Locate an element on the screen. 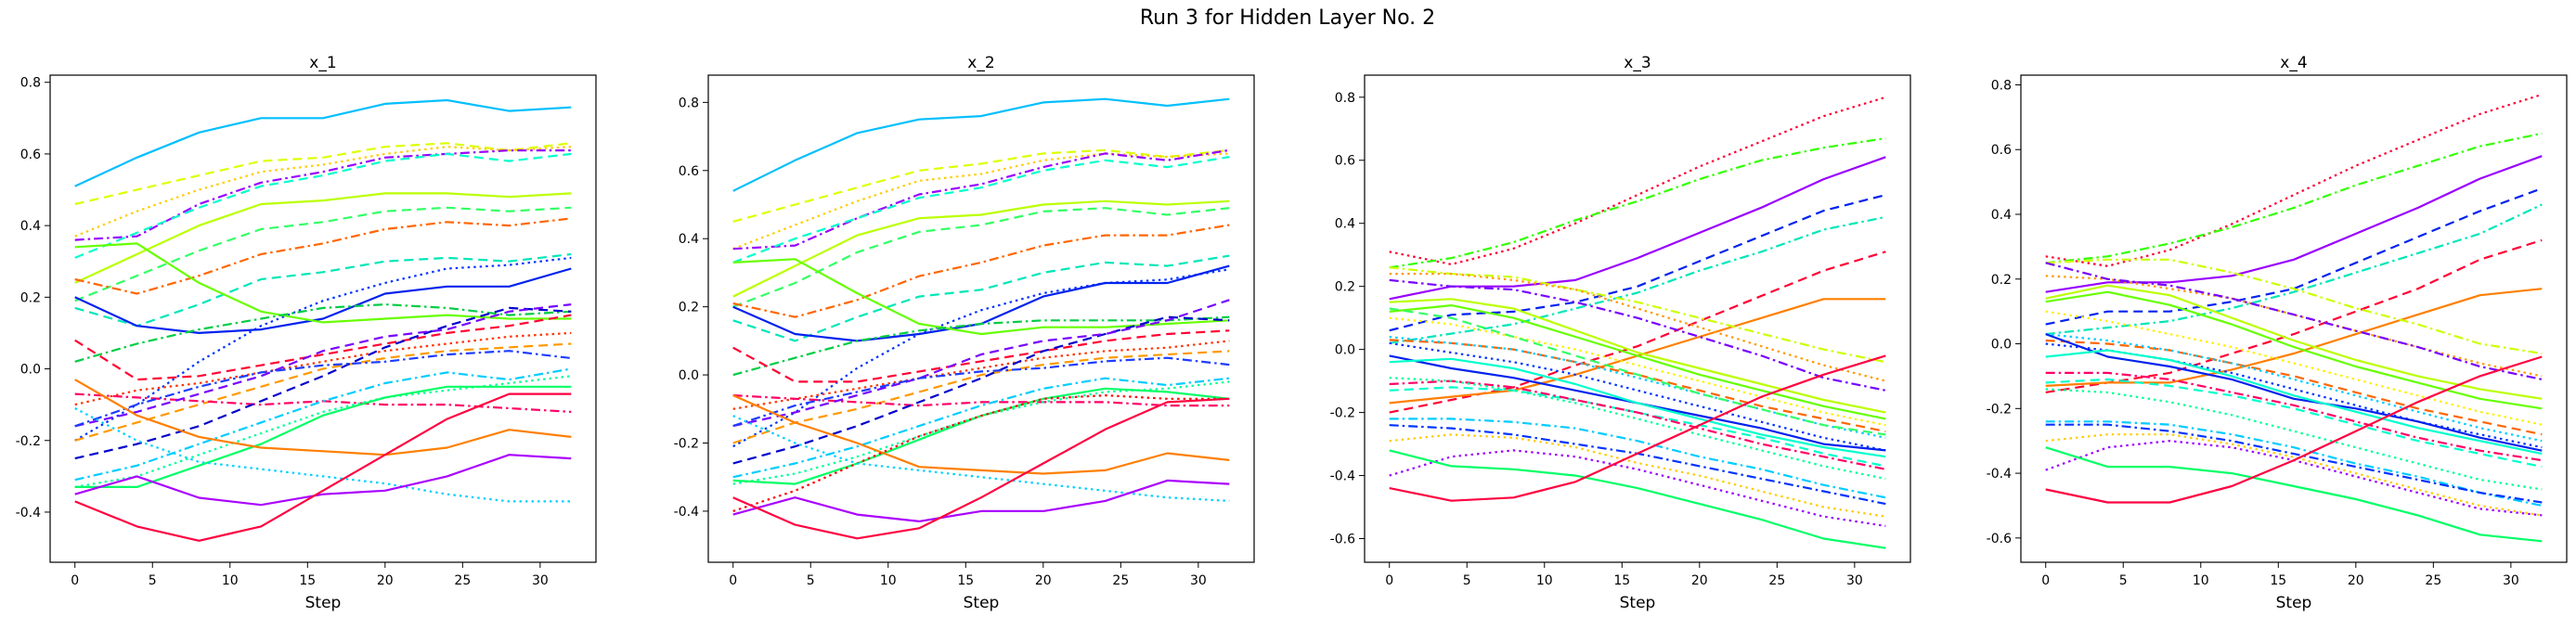 Image resolution: width=2576 pixels, height=617 pixels. y-tick-label: 0.6 is located at coordinates (2001, 150).